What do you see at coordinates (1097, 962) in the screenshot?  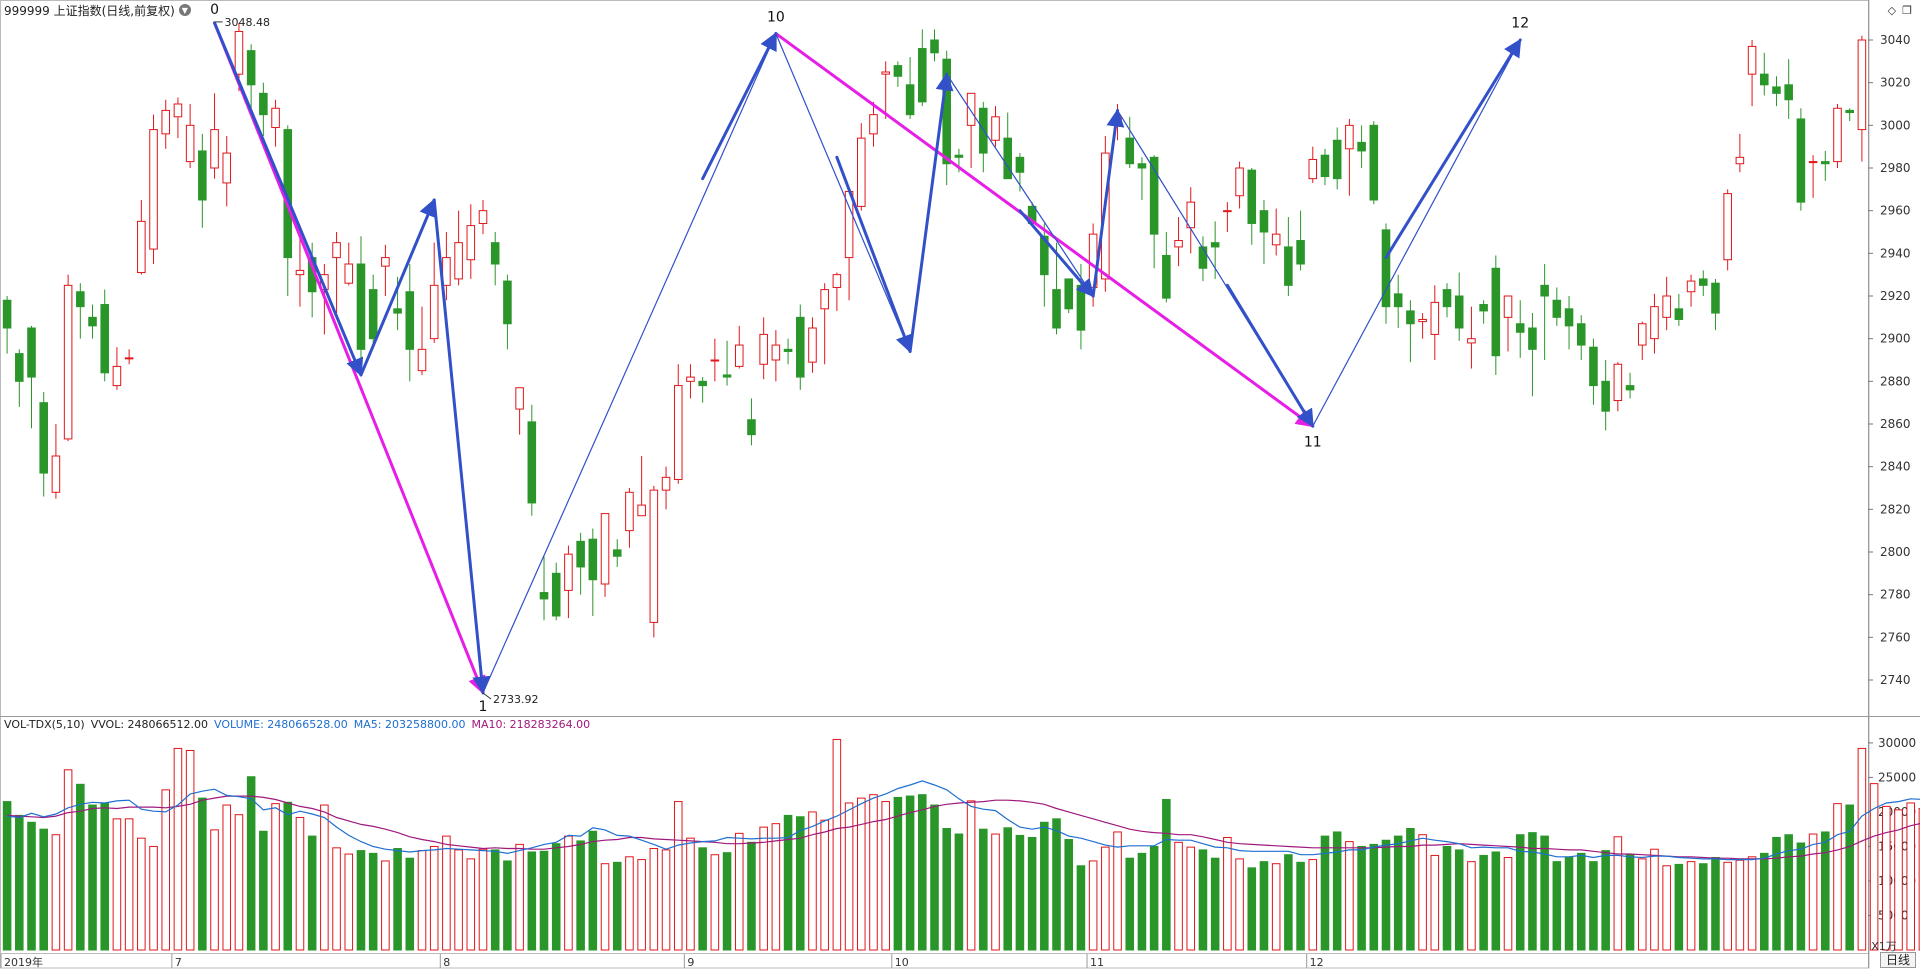 I see `x-tick-label: 11` at bounding box center [1097, 962].